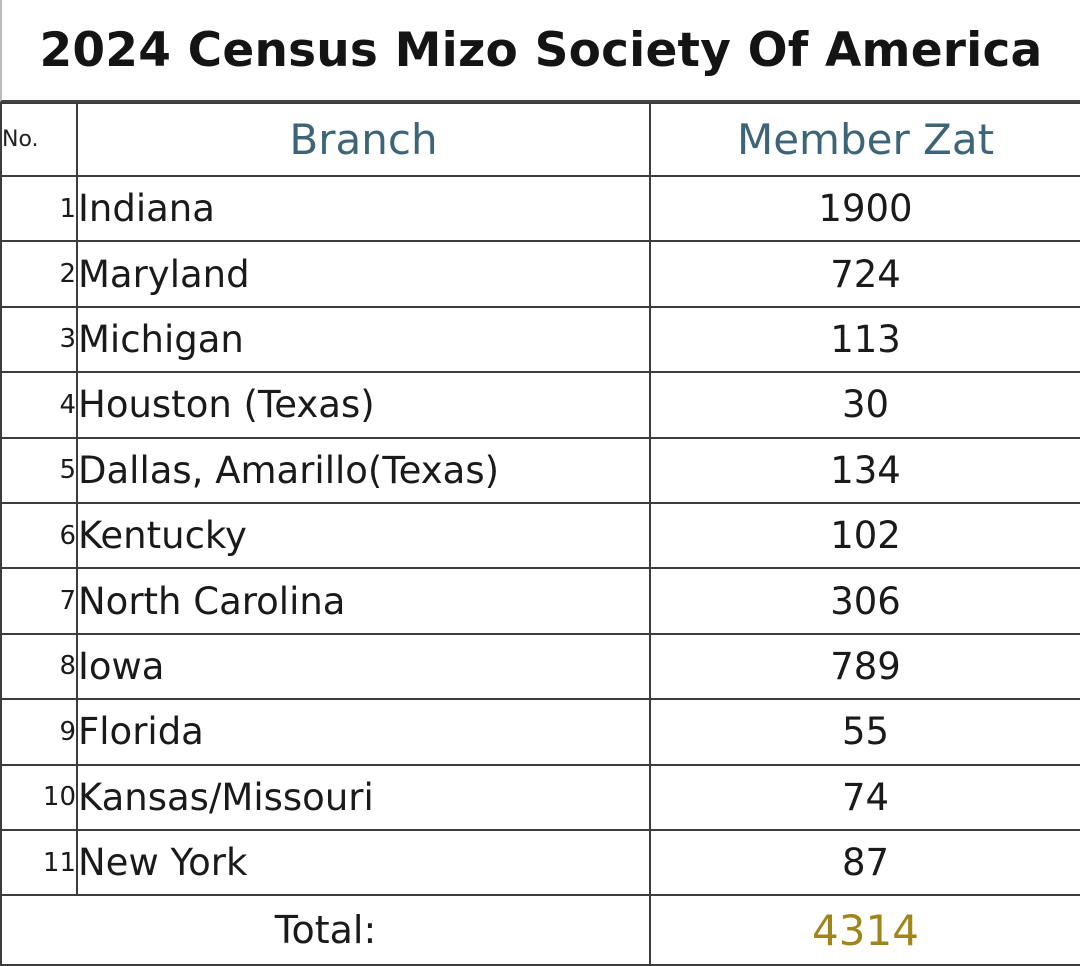 The height and width of the screenshot is (966, 1080). Describe the element at coordinates (864, 470) in the screenshot. I see `member-count: 134` at that location.